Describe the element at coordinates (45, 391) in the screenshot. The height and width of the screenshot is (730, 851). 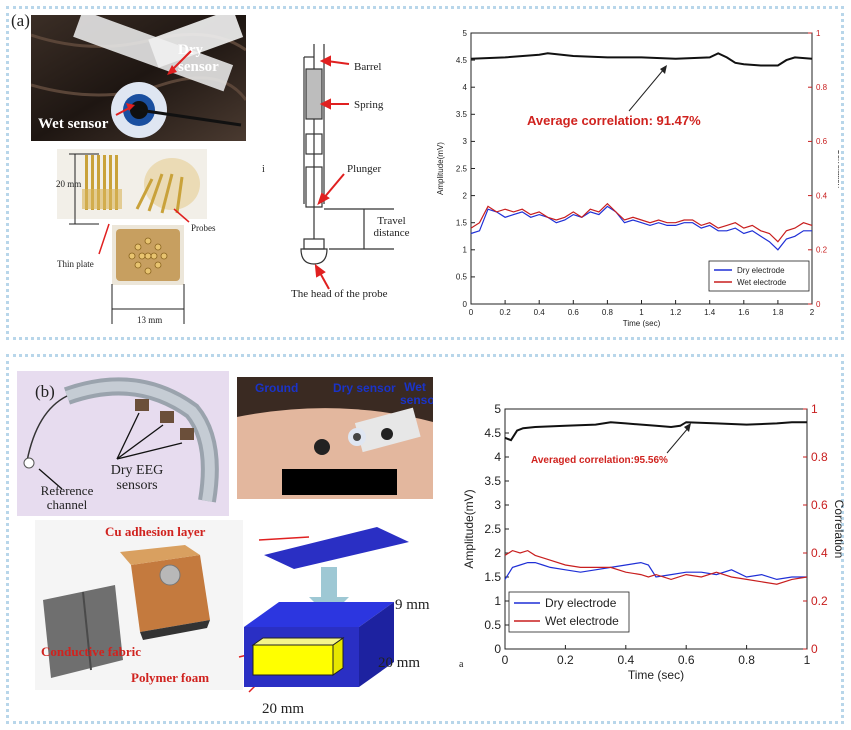
I see `panel-label: (b)` at that location.